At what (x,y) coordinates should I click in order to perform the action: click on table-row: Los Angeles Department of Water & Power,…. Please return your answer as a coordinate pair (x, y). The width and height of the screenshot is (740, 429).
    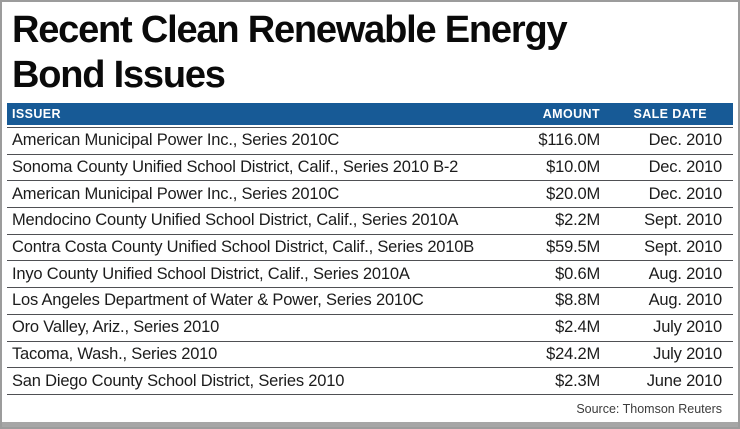
    Looking at the image, I should click on (370, 301).